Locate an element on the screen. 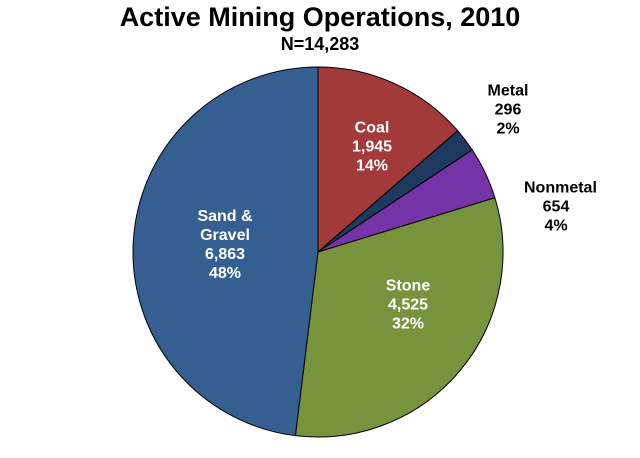 This screenshot has width=640, height=458. value-label: 296 is located at coordinates (508, 110).